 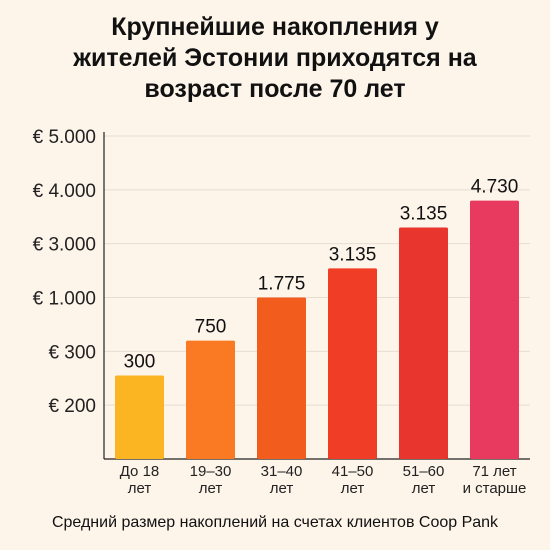 I want to click on chart-title-line: жителей Эстонии приходятся на, so click(x=275, y=58).